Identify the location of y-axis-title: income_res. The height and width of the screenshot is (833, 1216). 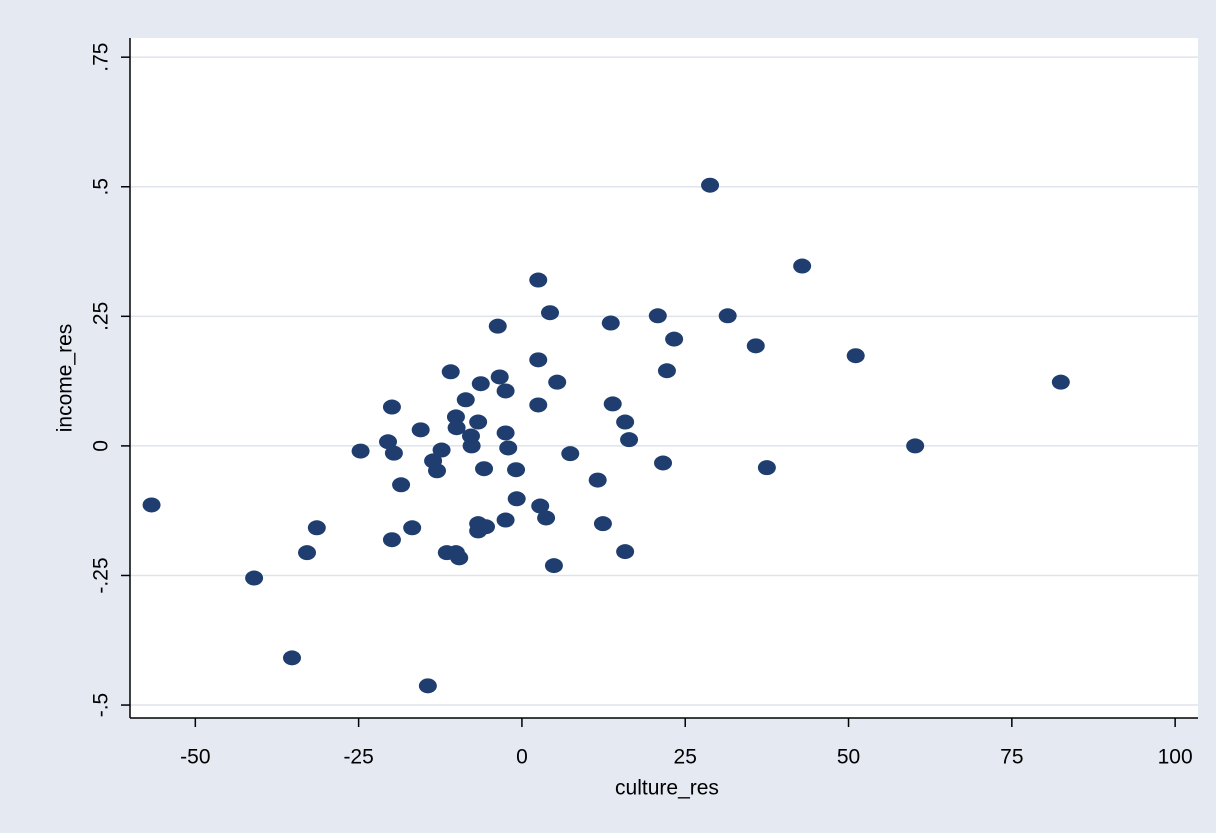
(65, 378).